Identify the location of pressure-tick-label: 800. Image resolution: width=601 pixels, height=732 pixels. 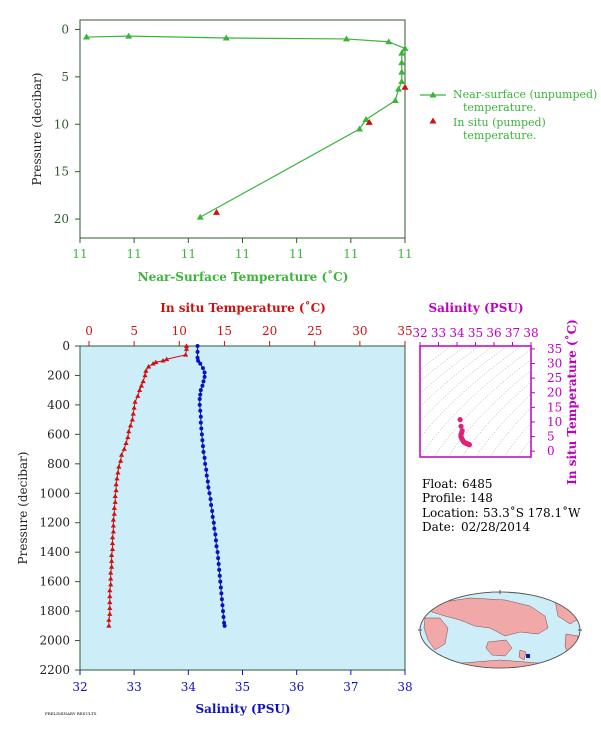
(58, 464).